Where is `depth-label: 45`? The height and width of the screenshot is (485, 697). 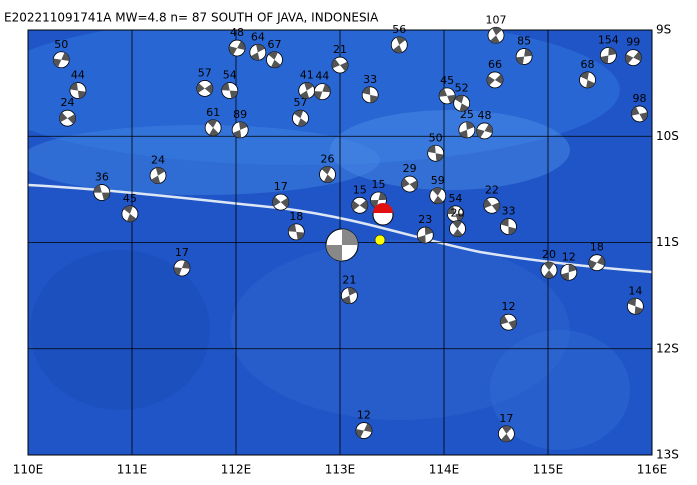 depth-label: 45 is located at coordinates (447, 80).